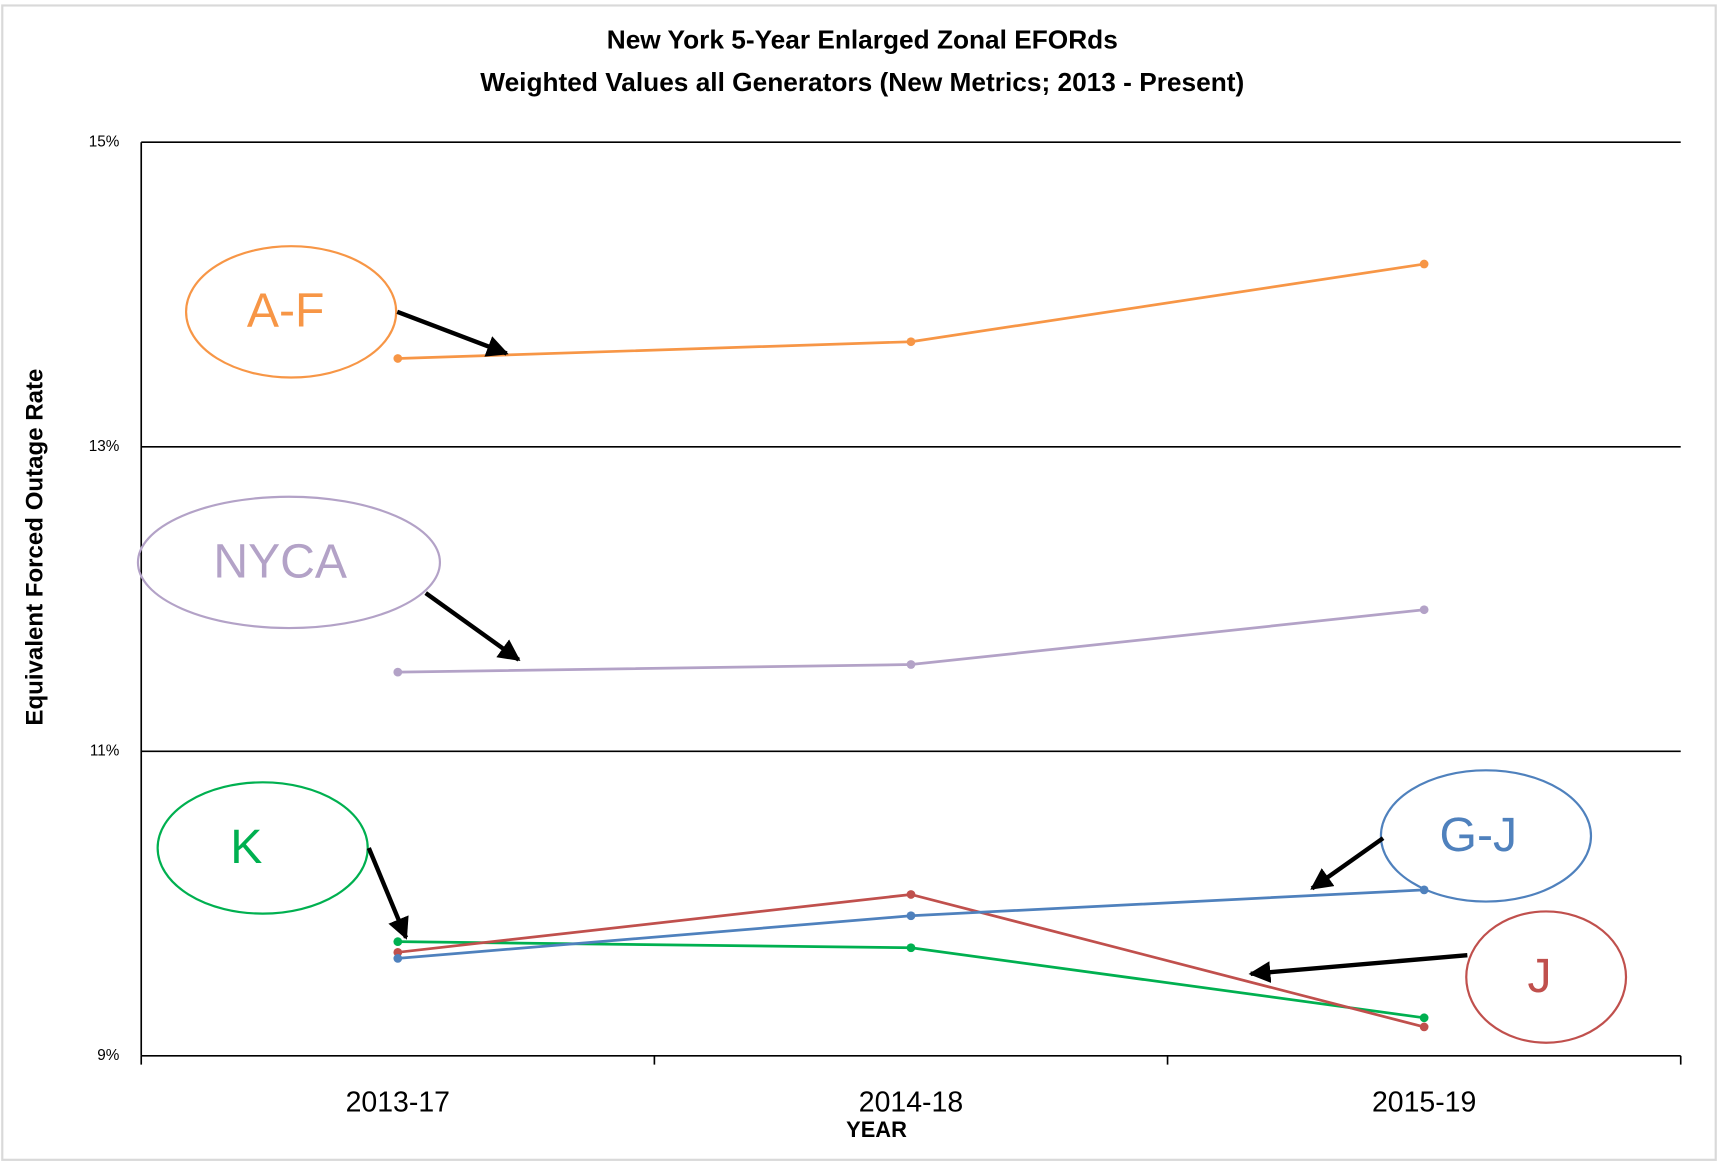  What do you see at coordinates (1424, 1103) in the screenshot?
I see `x-tick-label: 2015-19` at bounding box center [1424, 1103].